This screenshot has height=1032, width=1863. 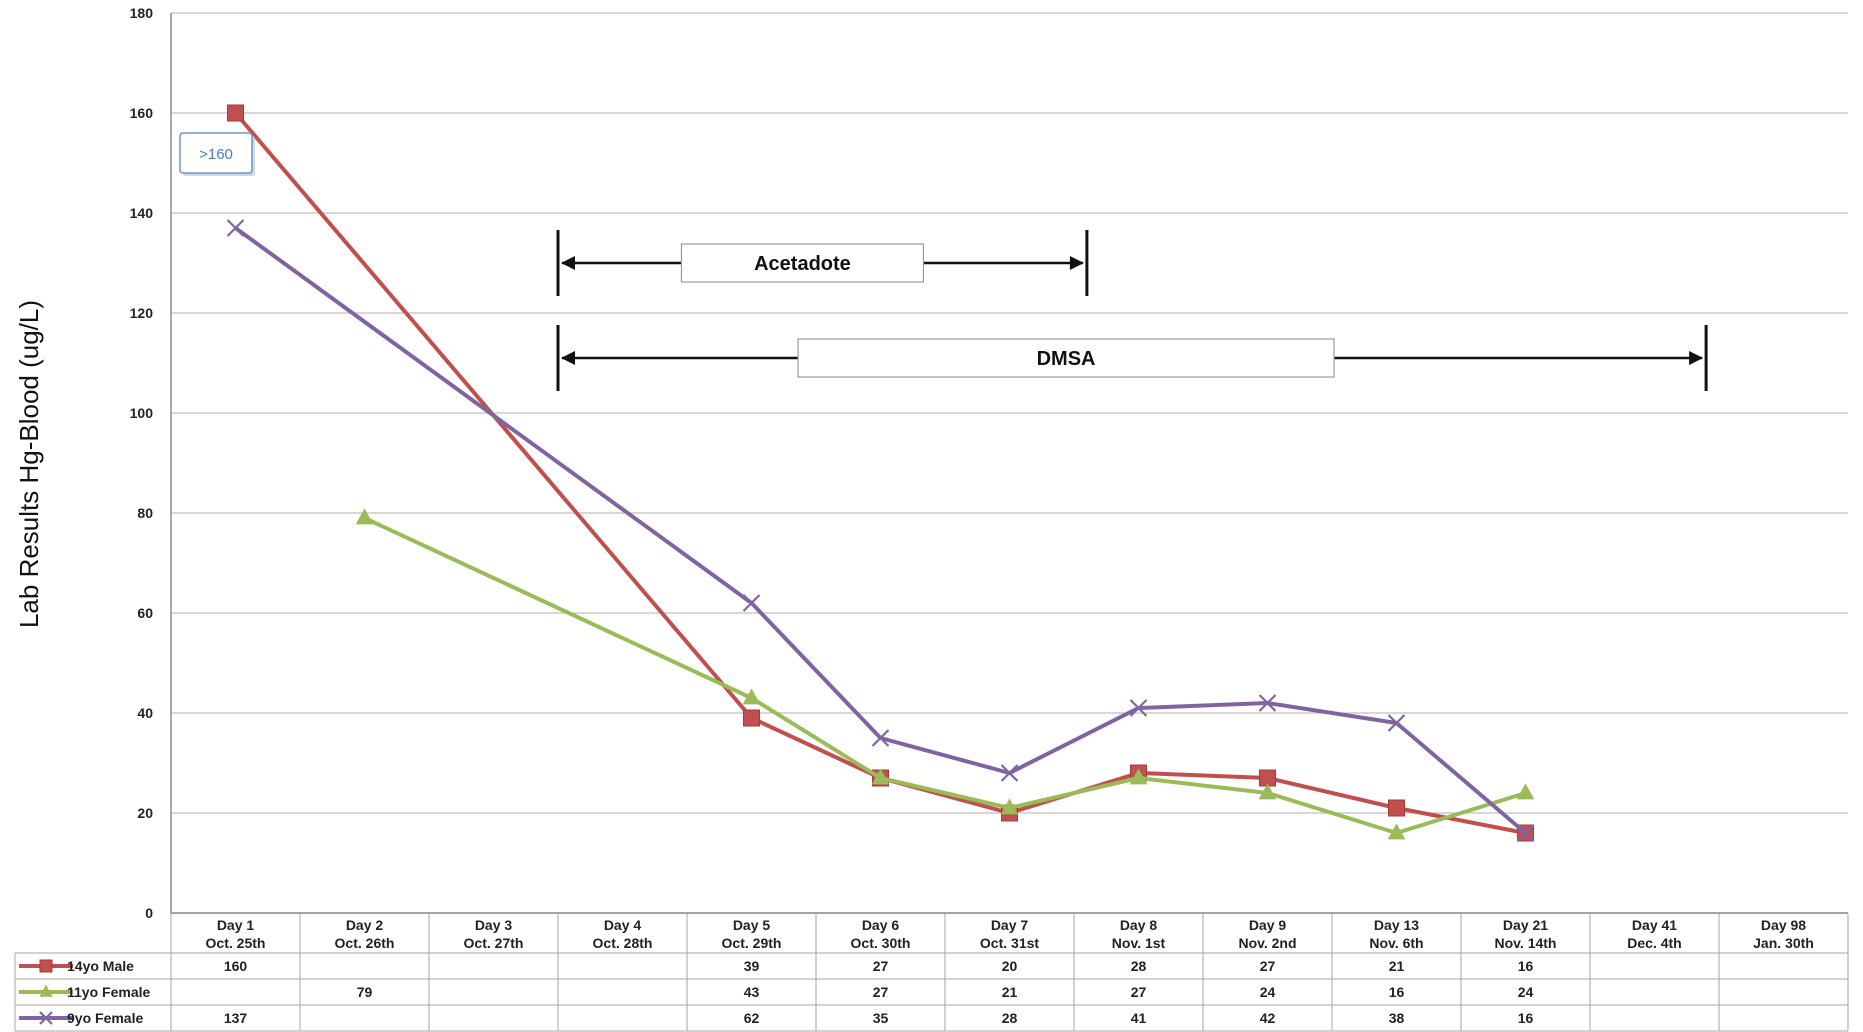 I want to click on x-tick-label: Day 41, so click(x=1654, y=925).